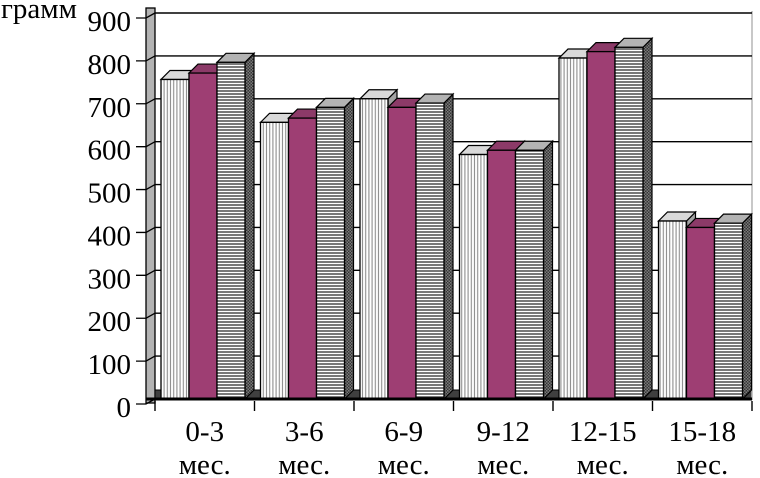  I want to click on x-category-unit-15-18: мес., so click(702, 463).